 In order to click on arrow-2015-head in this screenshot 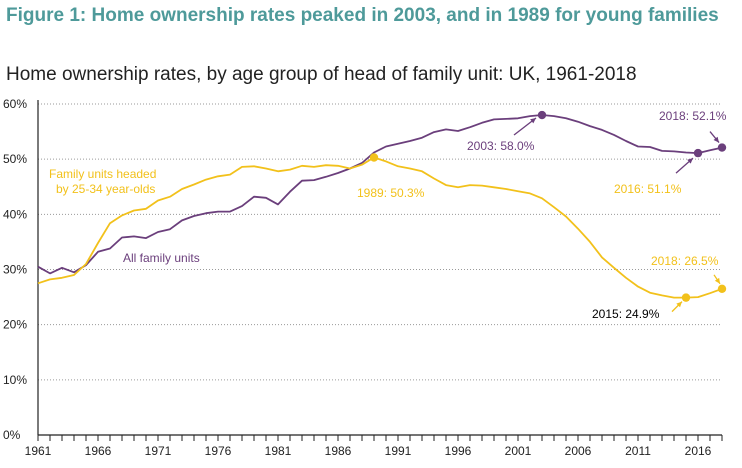, I will do `click(679, 304)`.